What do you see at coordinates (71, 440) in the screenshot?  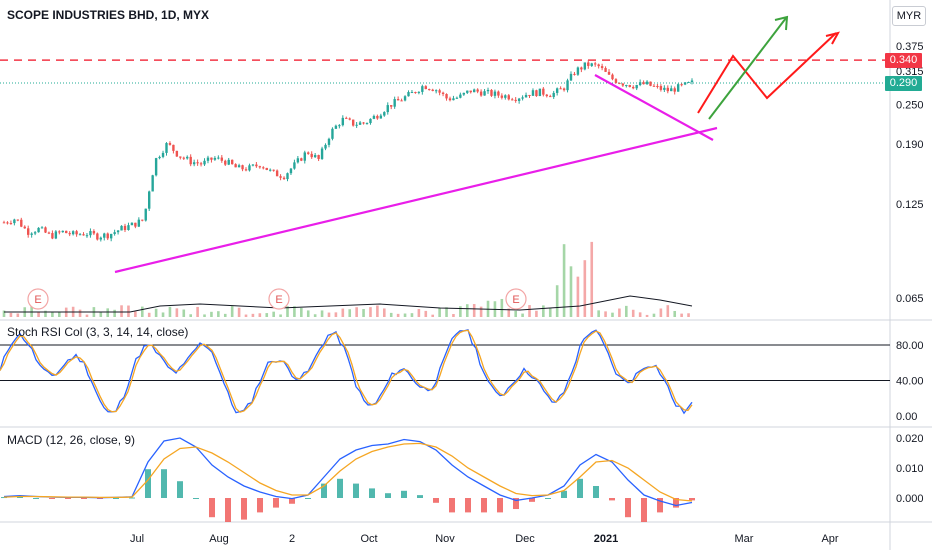 I see `macd-label: MACD (12, 26, close, 9)` at bounding box center [71, 440].